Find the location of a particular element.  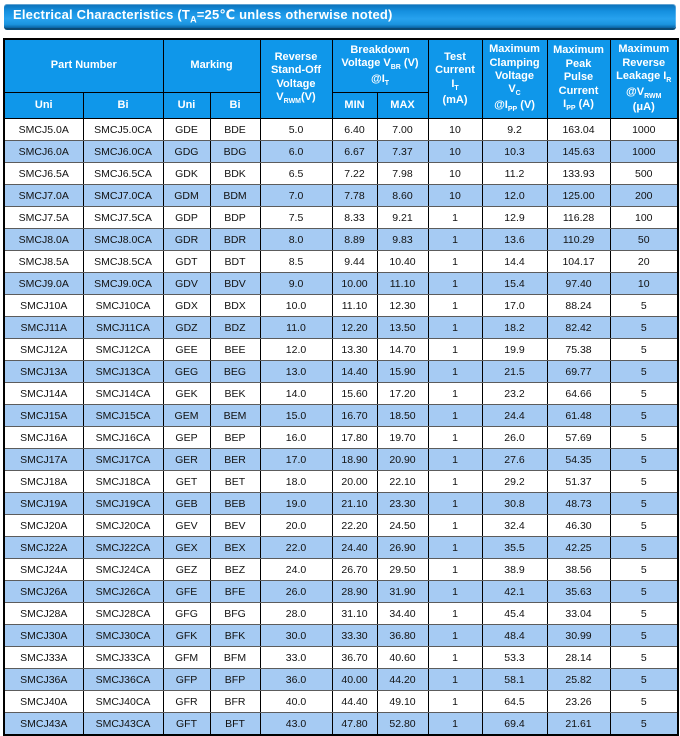

cell-part-number-uni: SMCJ6.0A is located at coordinates (43, 151).